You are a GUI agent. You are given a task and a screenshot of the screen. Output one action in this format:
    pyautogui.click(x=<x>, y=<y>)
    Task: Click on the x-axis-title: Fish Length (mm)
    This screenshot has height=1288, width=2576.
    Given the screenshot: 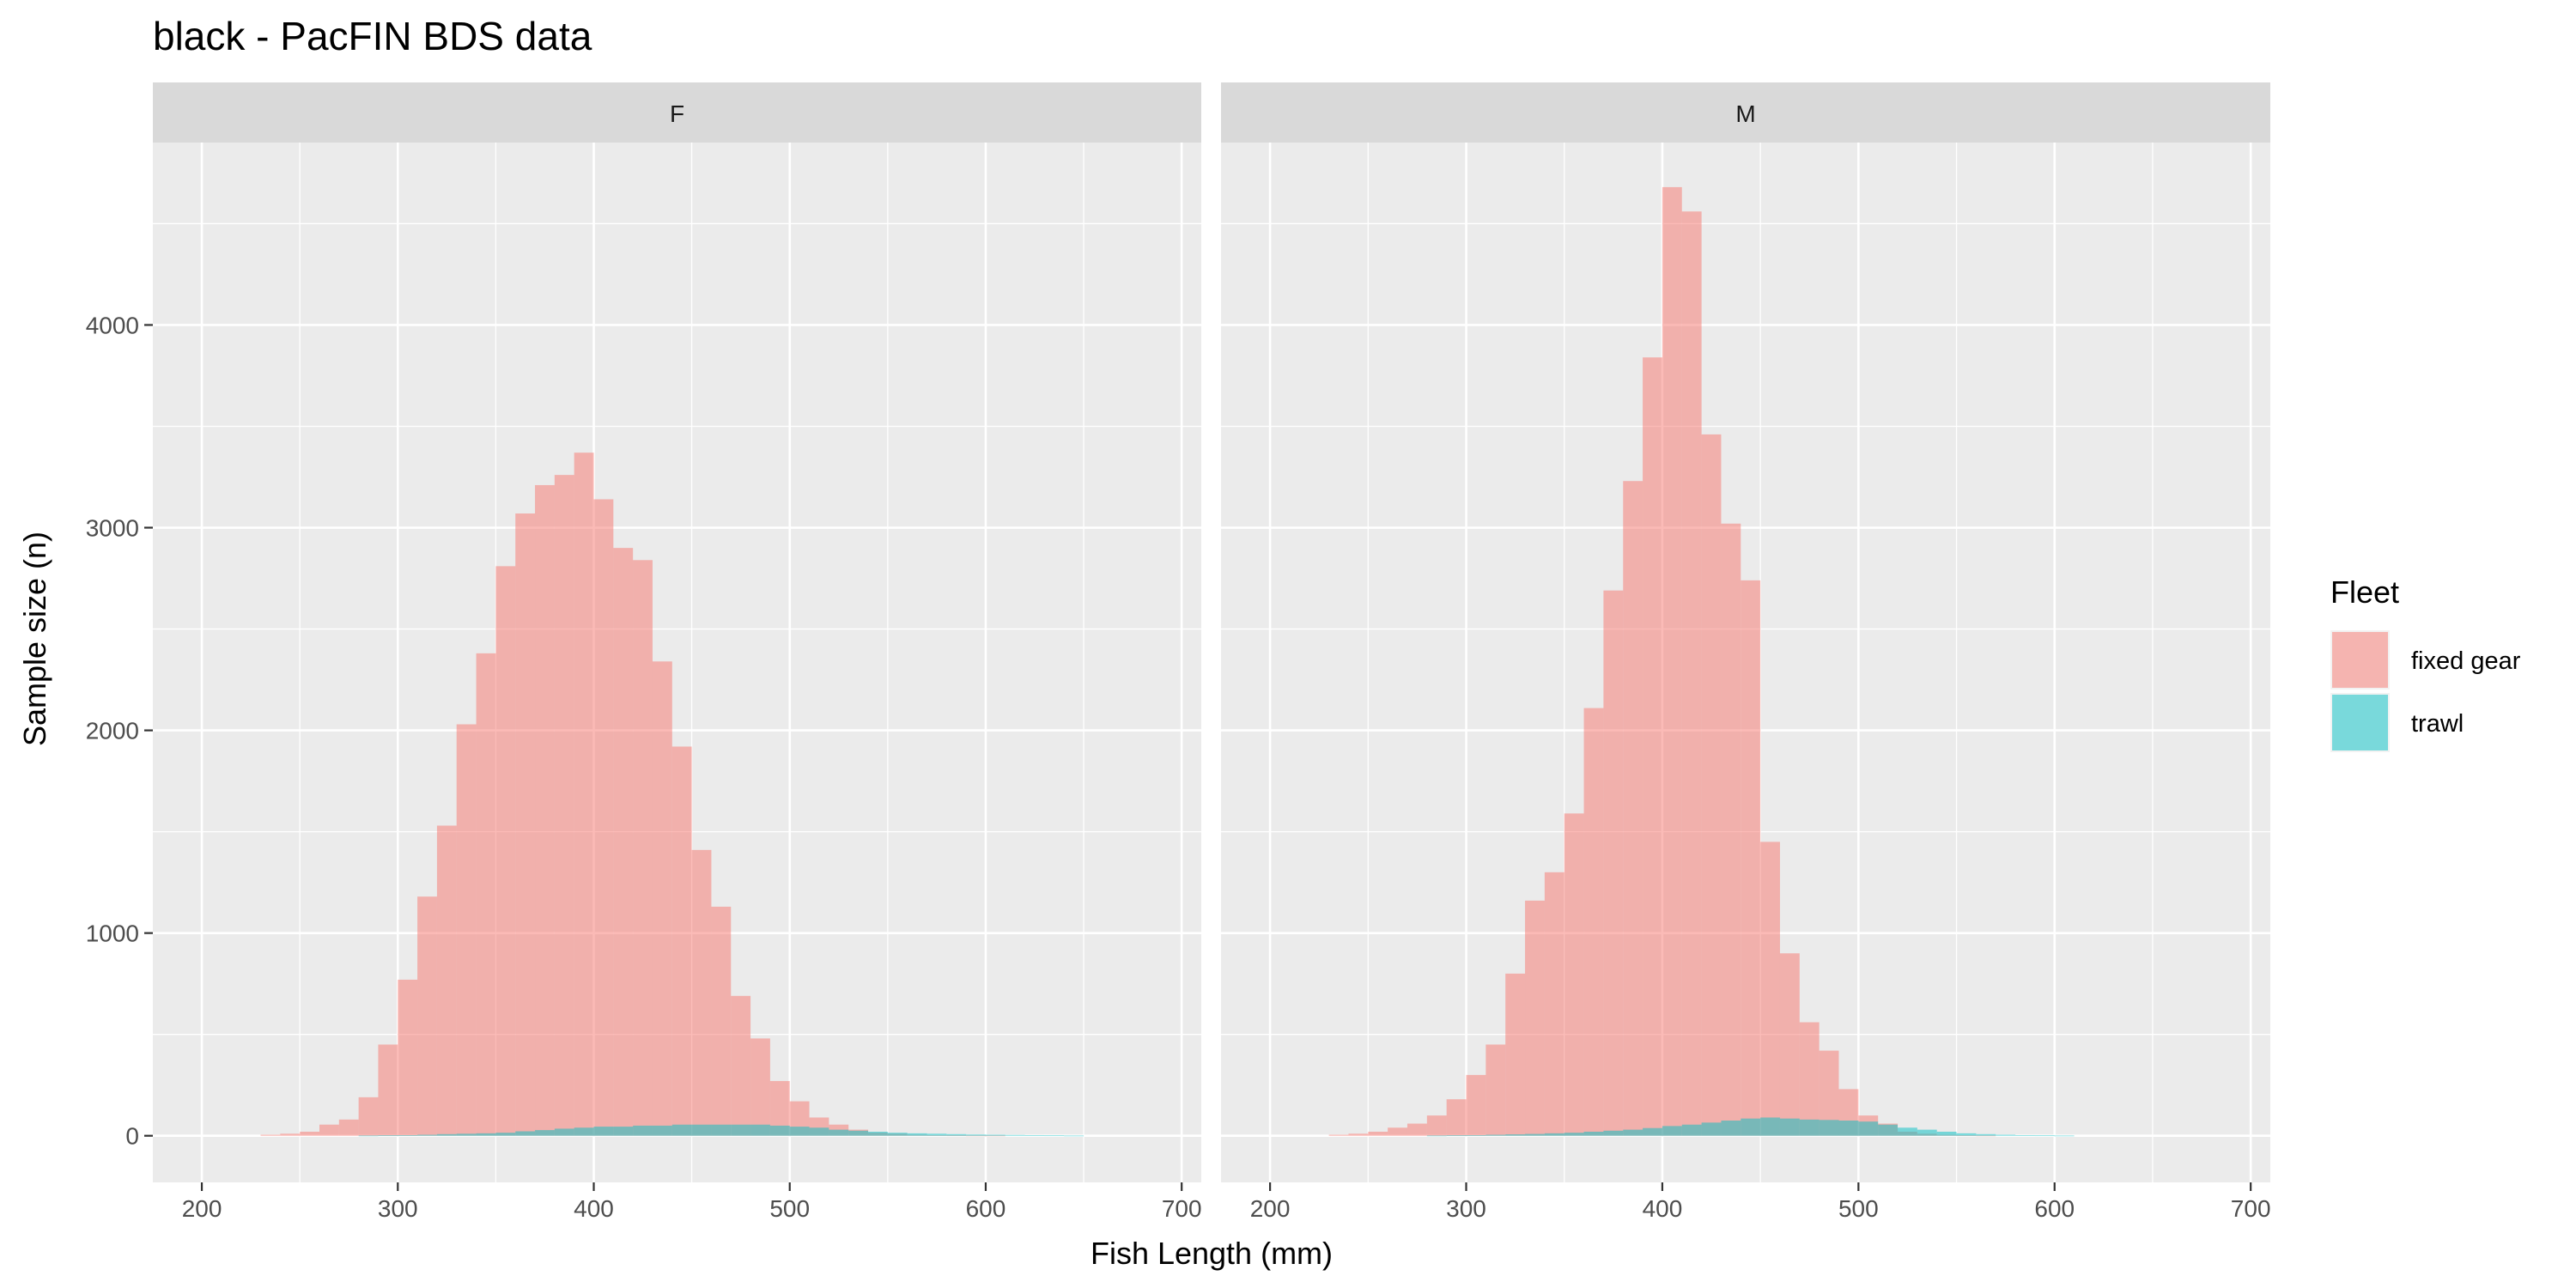 What is the action you would take?
    pyautogui.click(x=1212, y=1254)
    